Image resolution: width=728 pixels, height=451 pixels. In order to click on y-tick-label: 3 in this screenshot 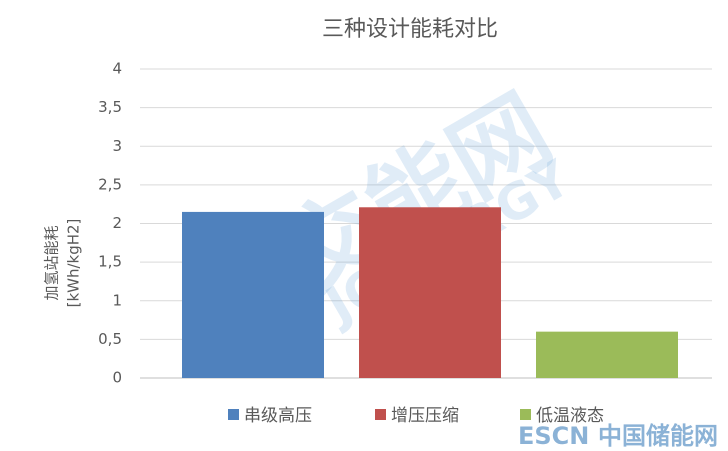, I will do `click(117, 146)`.